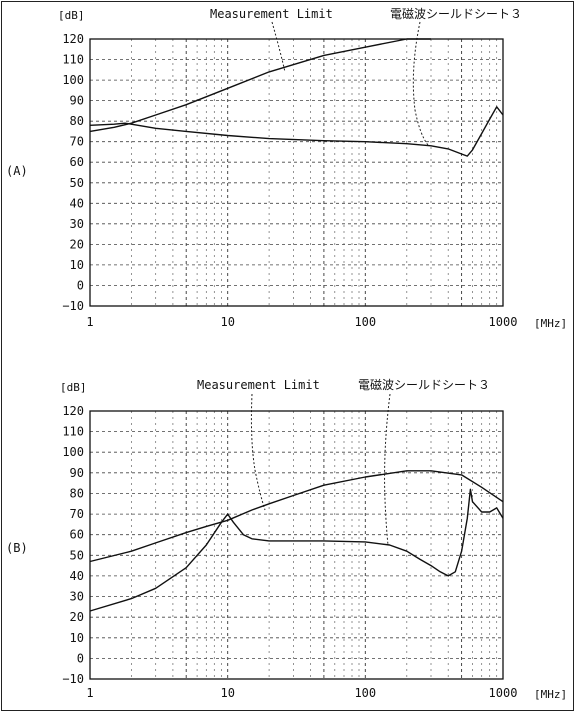 This screenshot has height=714, width=577. Describe the element at coordinates (17, 548) in the screenshot. I see `panel-label: (B)` at that location.